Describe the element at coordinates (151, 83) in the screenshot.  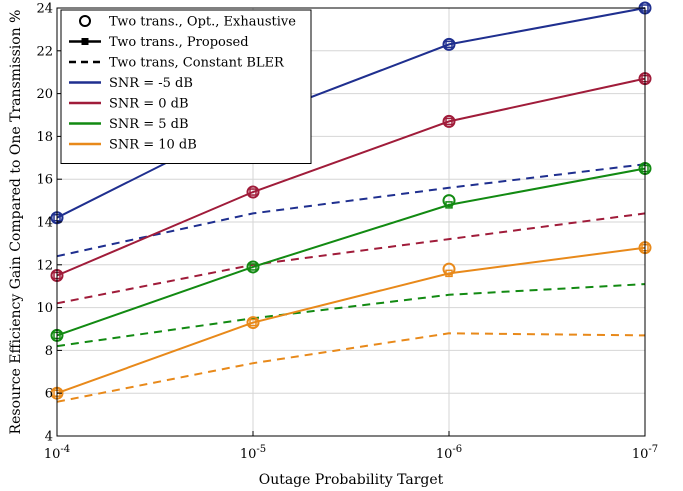
I see `legend-label: SNR = -5 dB` at that location.